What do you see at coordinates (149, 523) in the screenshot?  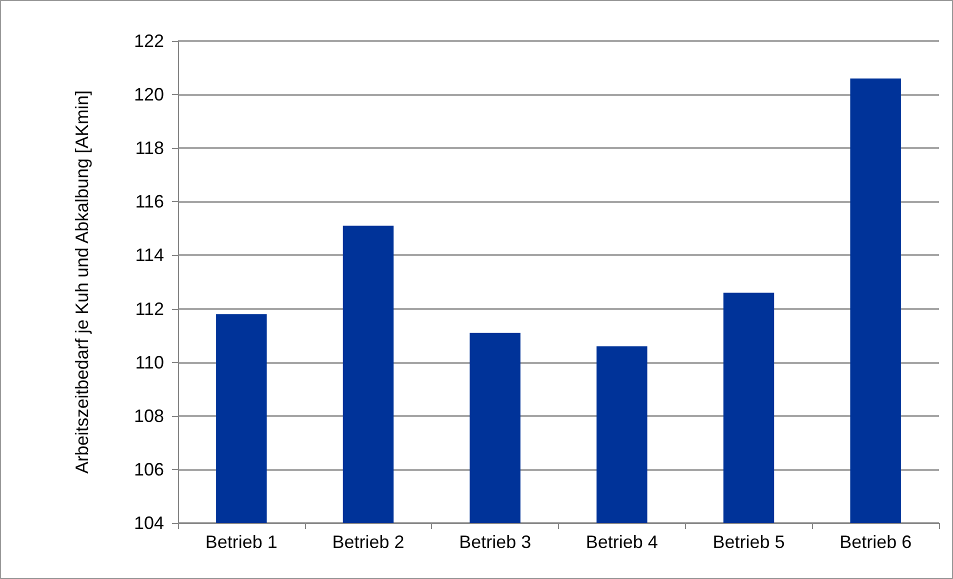 I see `y-tick-label: 104` at bounding box center [149, 523].